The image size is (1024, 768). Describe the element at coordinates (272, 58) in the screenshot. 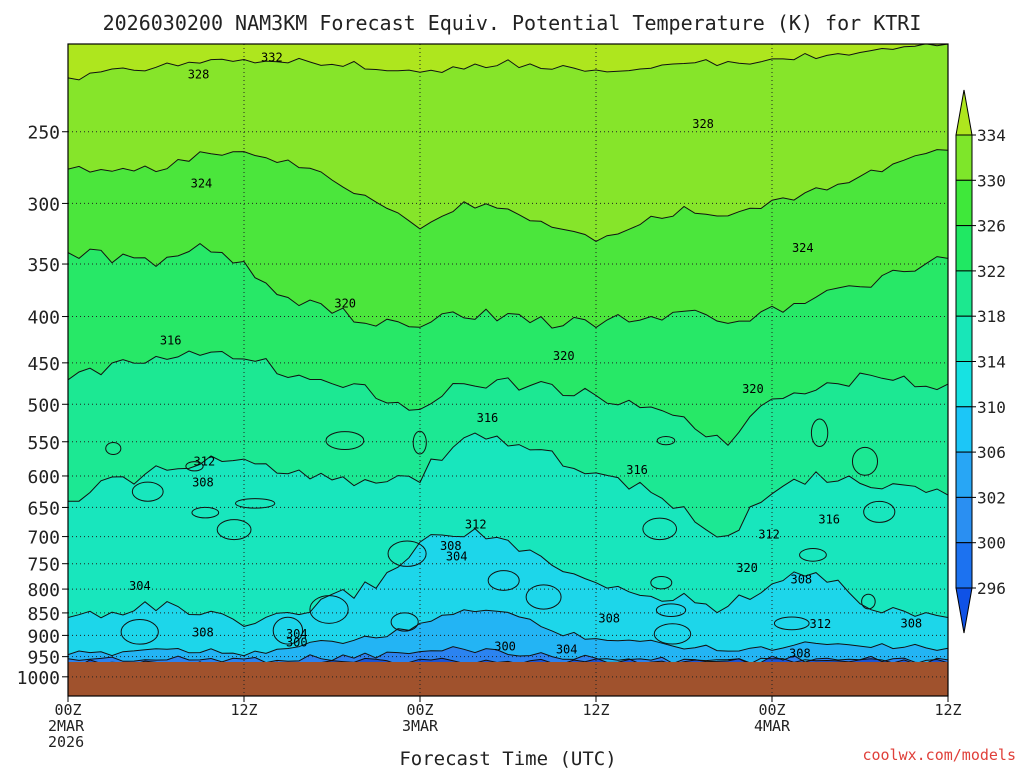

I see `contour-label: 332` at that location.